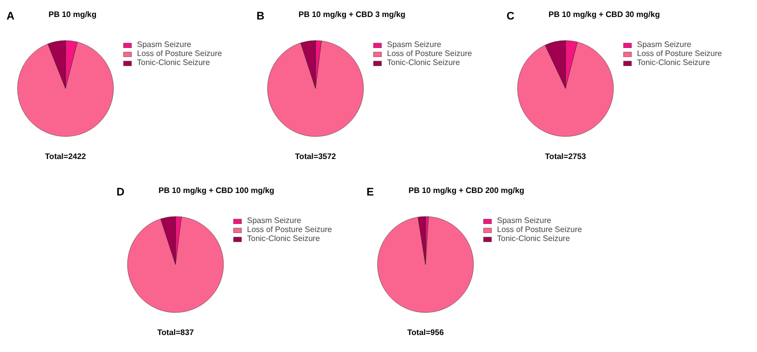 This screenshot has width=757, height=352. I want to click on text: Total=956, so click(425, 332).